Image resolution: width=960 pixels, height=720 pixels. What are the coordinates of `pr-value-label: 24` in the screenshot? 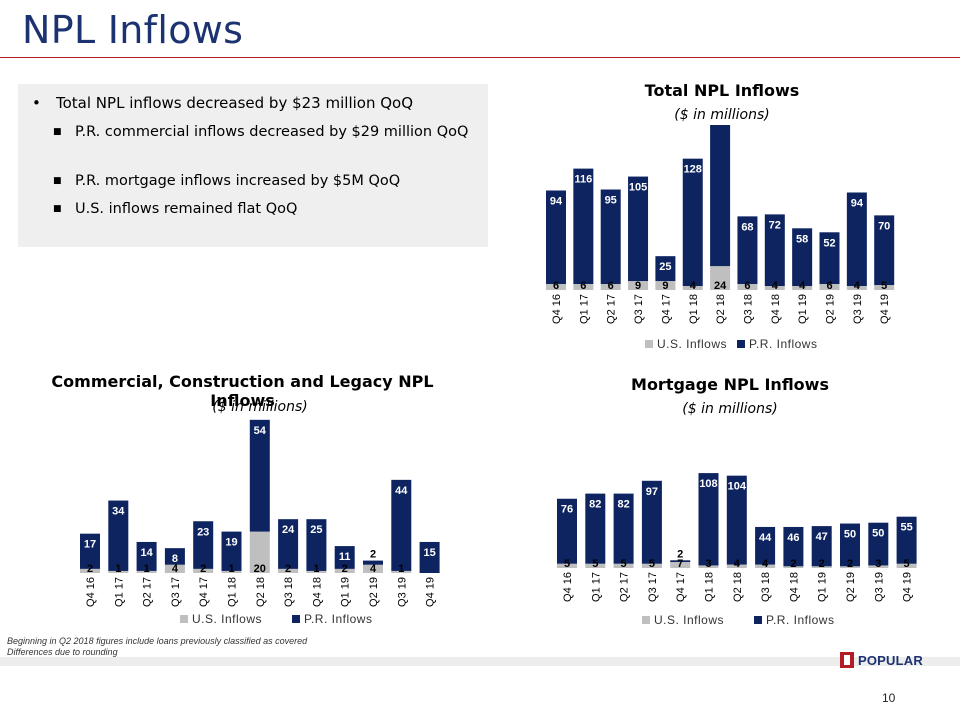 It's located at (288, 530).